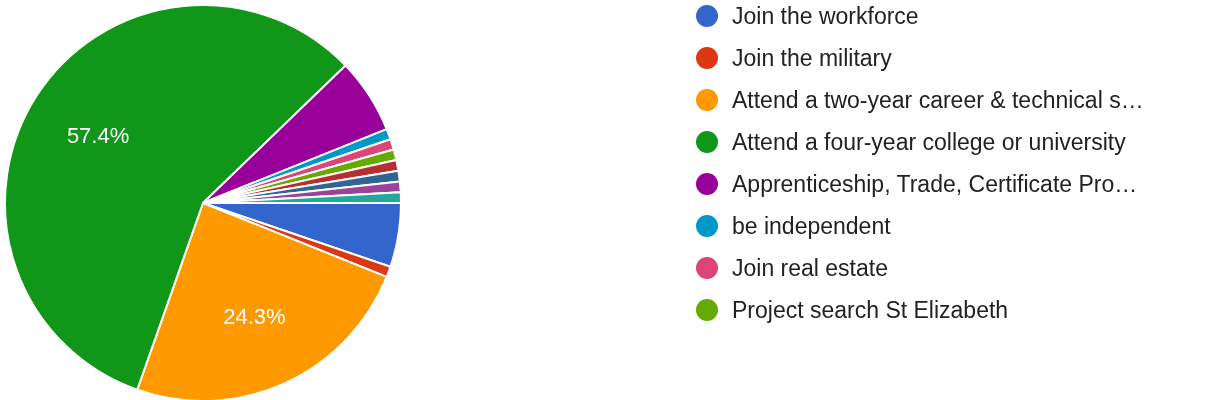  Describe the element at coordinates (254, 317) in the screenshot. I see `data-label: 24.3%` at that location.